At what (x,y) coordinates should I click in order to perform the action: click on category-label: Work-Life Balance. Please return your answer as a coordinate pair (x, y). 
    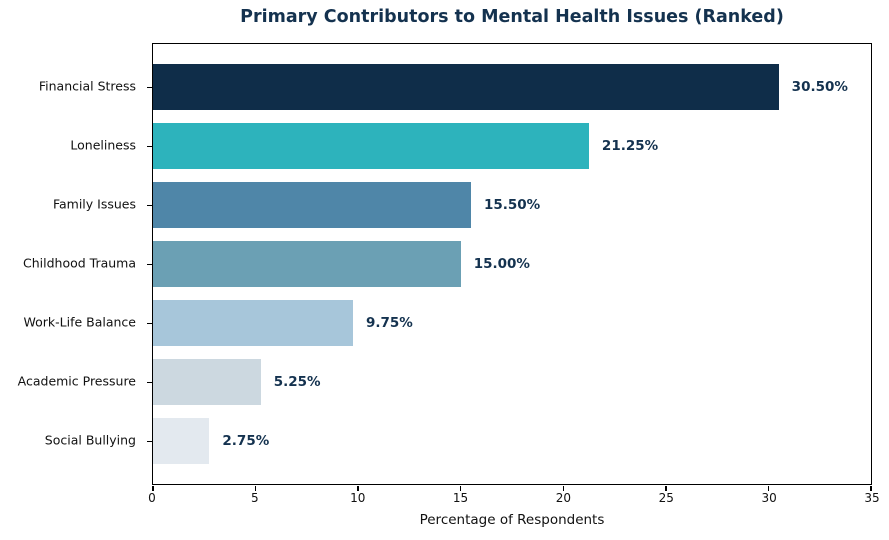
    Looking at the image, I should click on (79, 322).